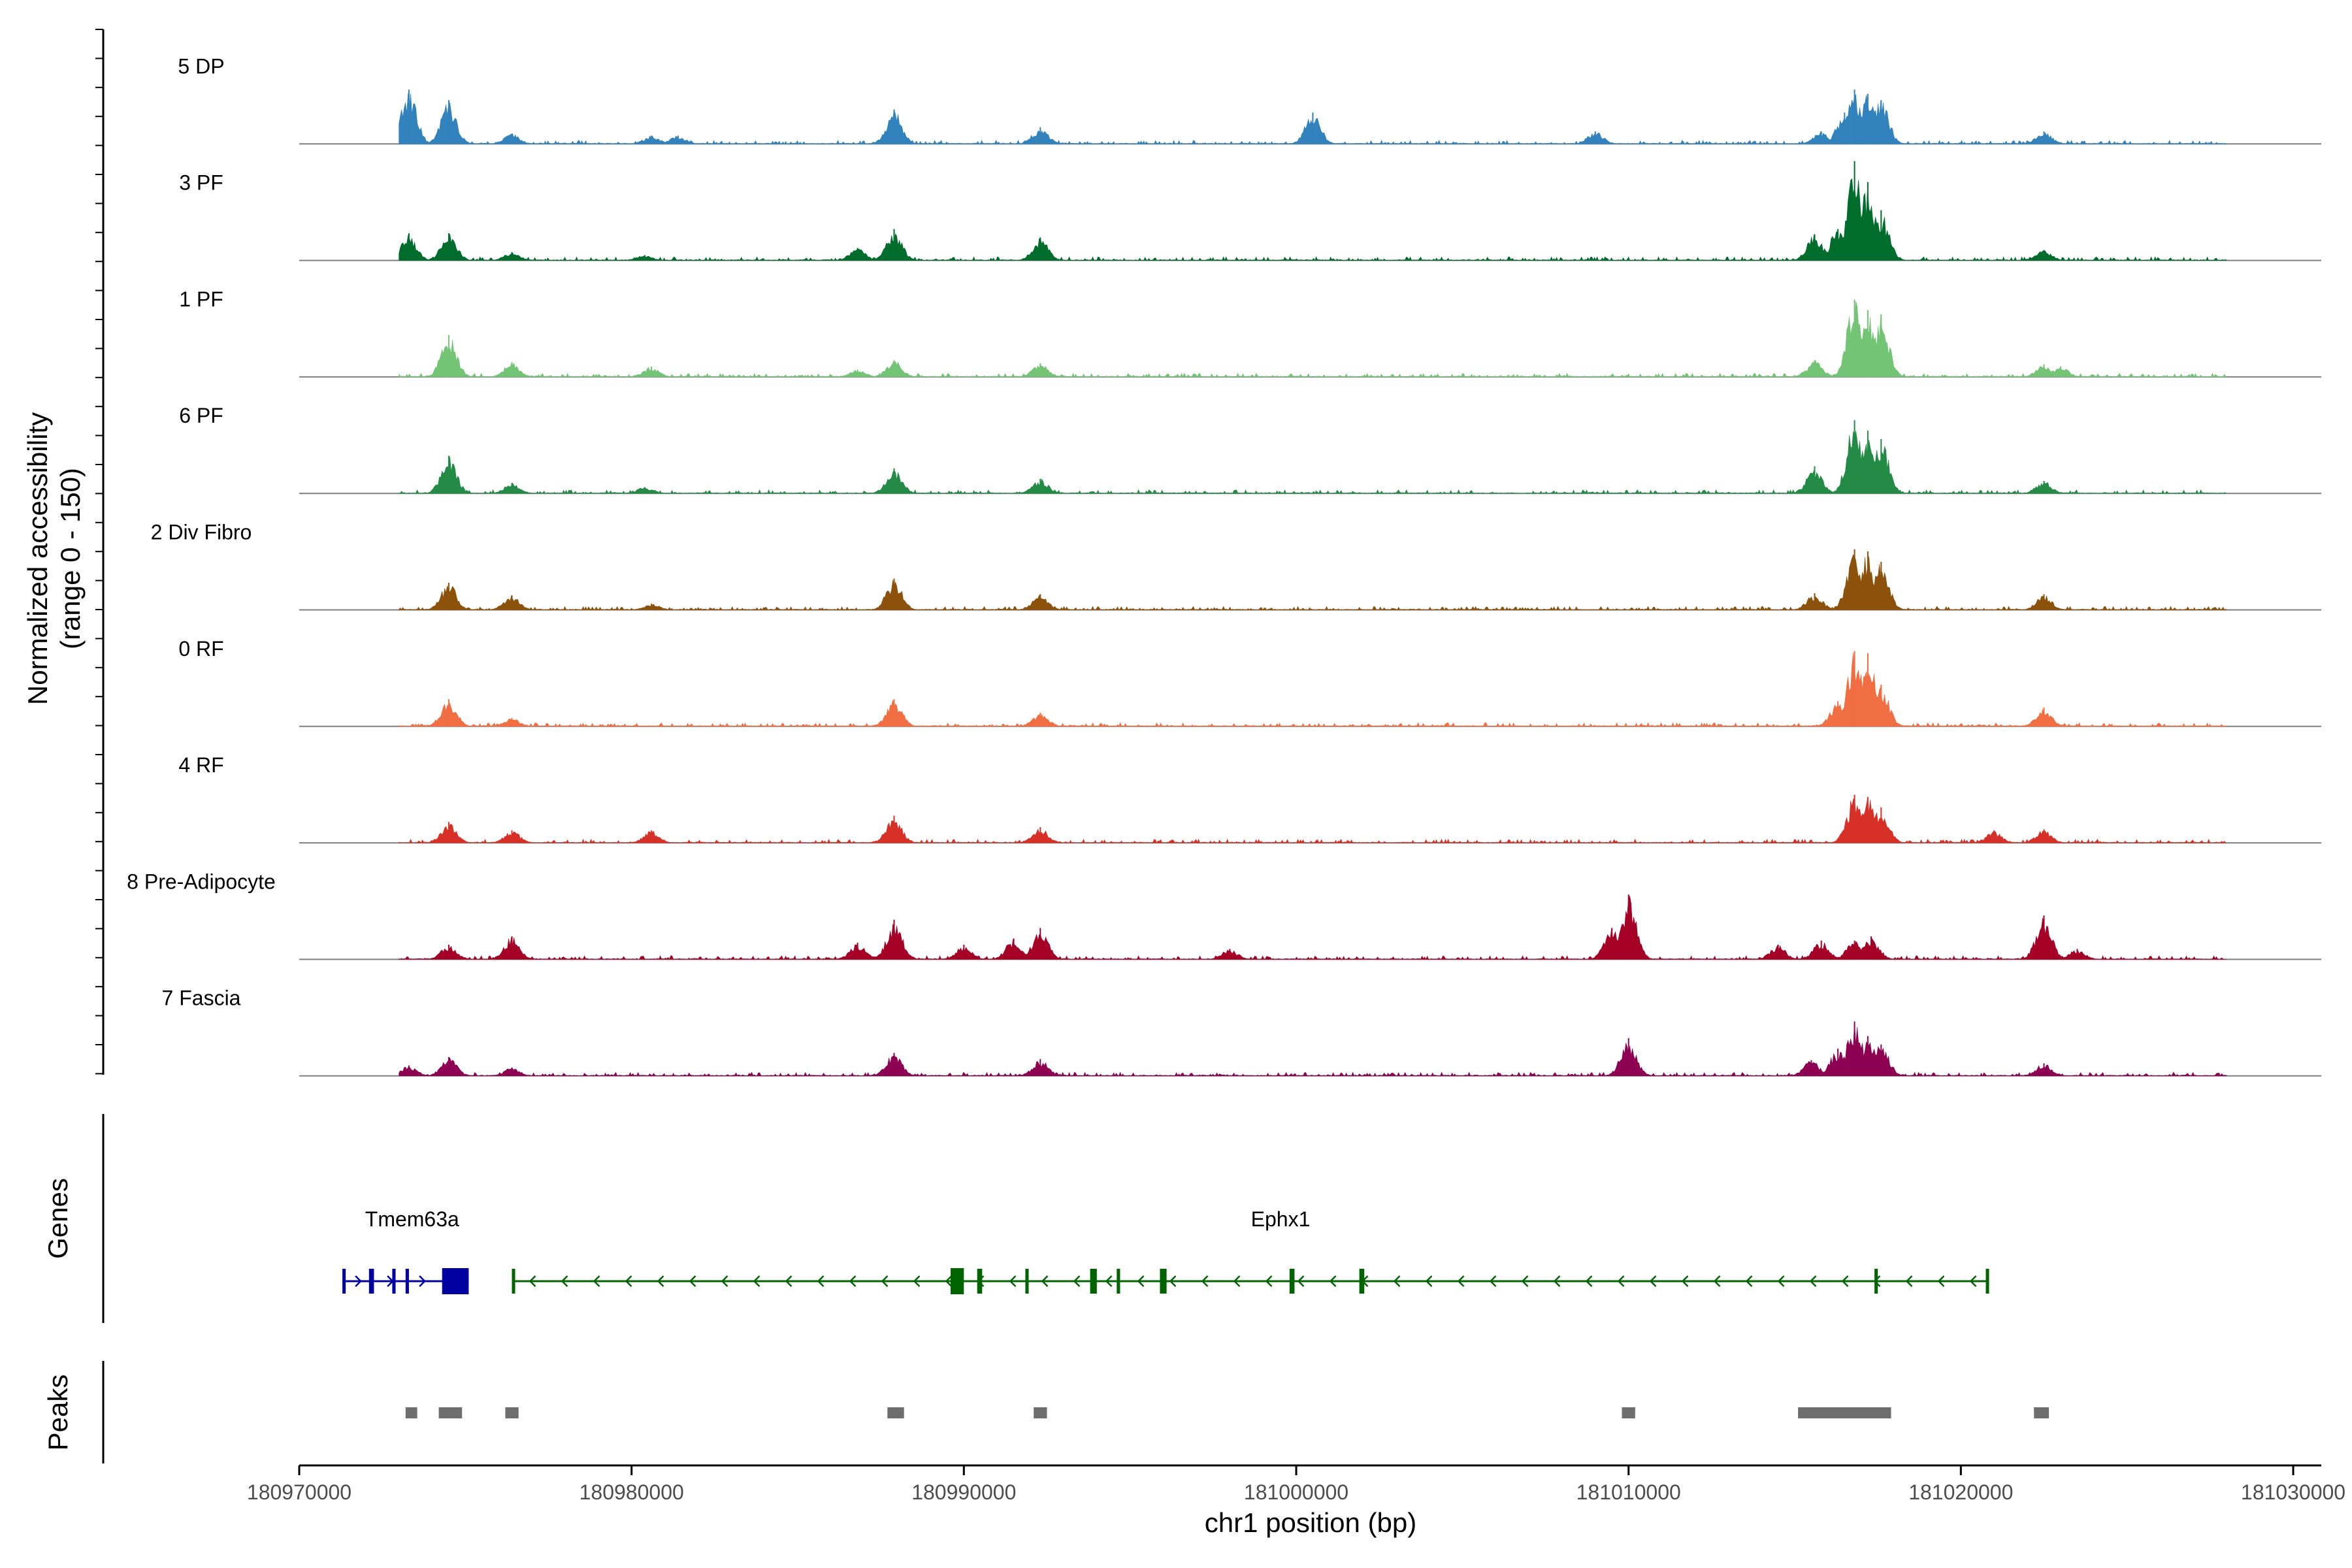  What do you see at coordinates (100, 552) in the screenshot?
I see `coverage-y-axis` at bounding box center [100, 552].